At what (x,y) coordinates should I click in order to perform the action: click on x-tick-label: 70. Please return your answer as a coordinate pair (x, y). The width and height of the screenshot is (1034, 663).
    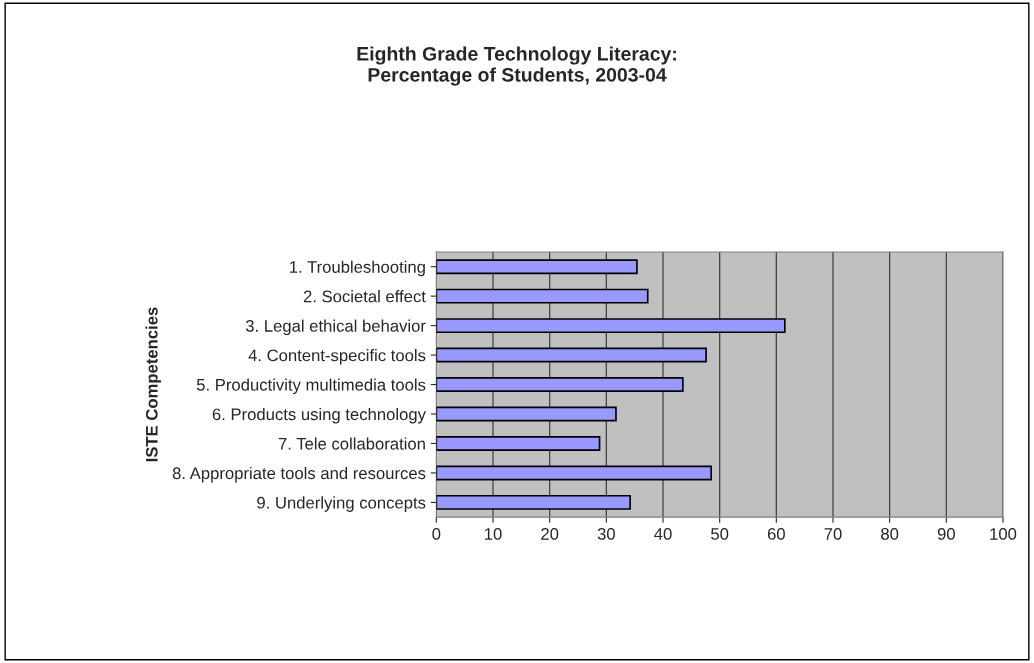
    Looking at the image, I should click on (833, 534).